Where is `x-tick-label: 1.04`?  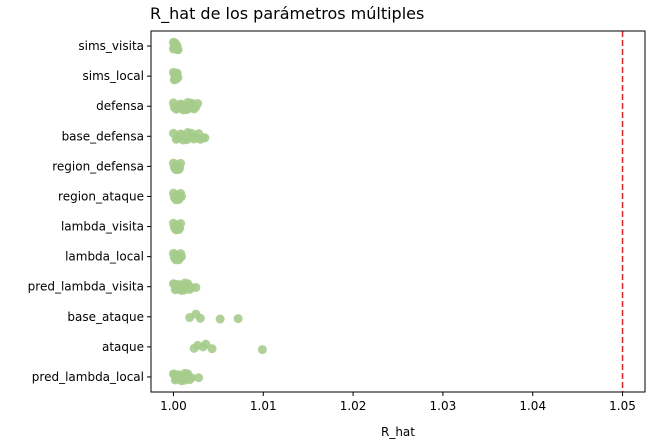
x-tick-label: 1.04 is located at coordinates (532, 406).